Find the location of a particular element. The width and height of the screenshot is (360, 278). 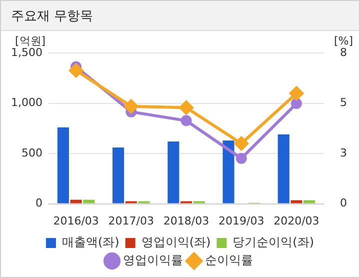

y-tick-label: 0 is located at coordinates (38, 203).